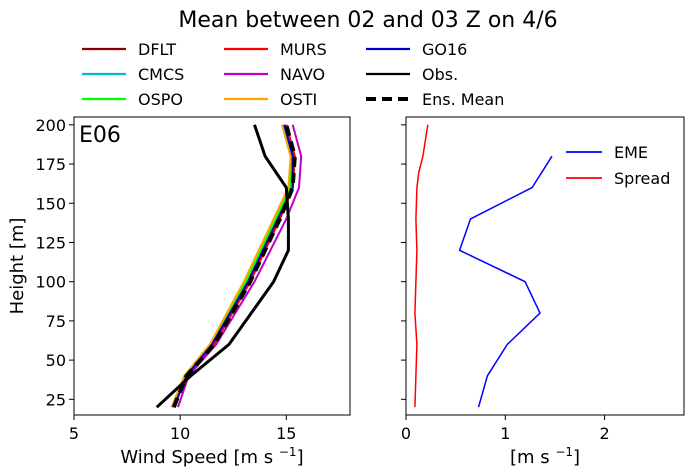 Image resolution: width=691 pixels, height=474 pixels. I want to click on legend-label-ens-mean: Ens. Mean, so click(463, 99).